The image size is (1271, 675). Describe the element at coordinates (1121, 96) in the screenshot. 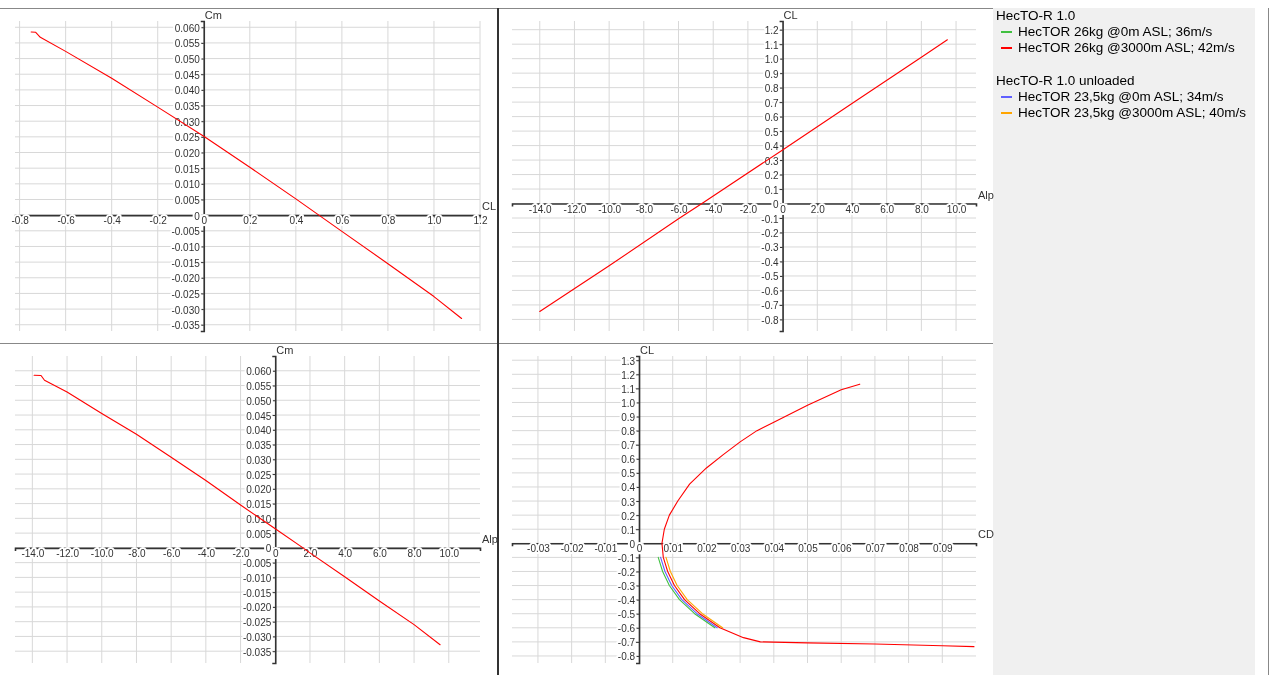

I see `legend-label: HecTOR 23,5kg @0m ASL; 34m/s` at that location.